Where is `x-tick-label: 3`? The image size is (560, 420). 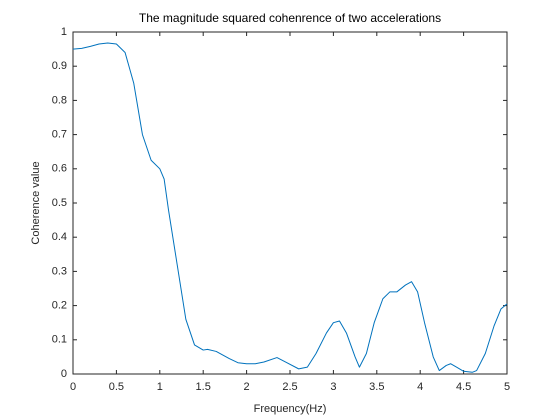
x-tick-label: 3 is located at coordinates (333, 387).